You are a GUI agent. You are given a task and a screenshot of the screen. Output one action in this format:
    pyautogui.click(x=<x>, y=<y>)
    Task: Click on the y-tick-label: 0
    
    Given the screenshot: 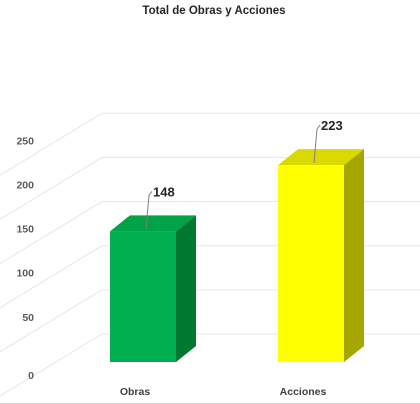 What is the action you would take?
    pyautogui.click(x=31, y=376)
    